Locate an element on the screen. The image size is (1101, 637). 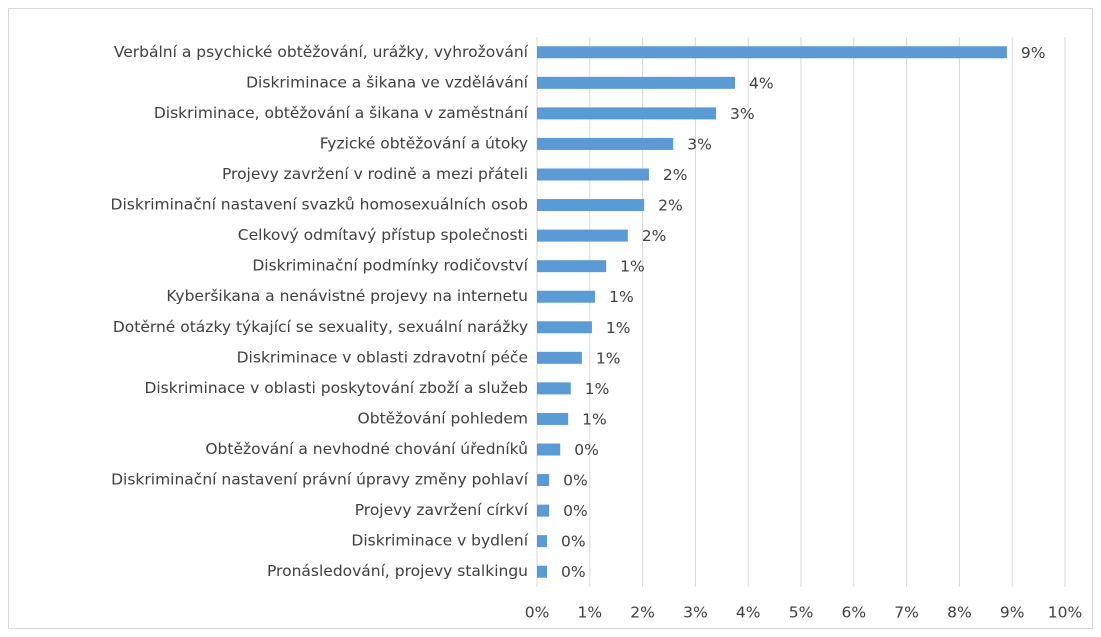
y-tick-label: Diskriminační podmínky rodičovství is located at coordinates (390, 266).